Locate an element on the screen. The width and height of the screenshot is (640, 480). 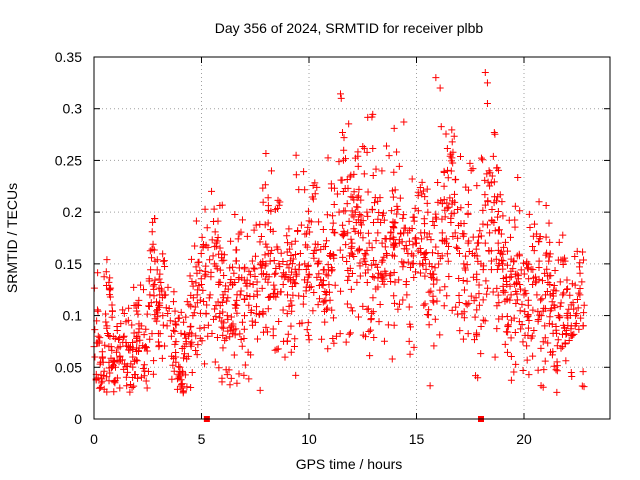
outlier-point is located at coordinates (539, 202).